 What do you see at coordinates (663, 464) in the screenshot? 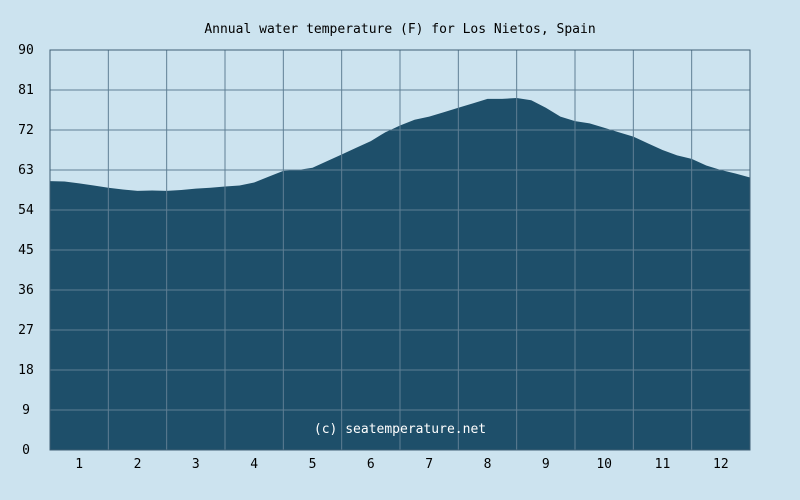
I see `x-tick-label: 11` at bounding box center [663, 464].